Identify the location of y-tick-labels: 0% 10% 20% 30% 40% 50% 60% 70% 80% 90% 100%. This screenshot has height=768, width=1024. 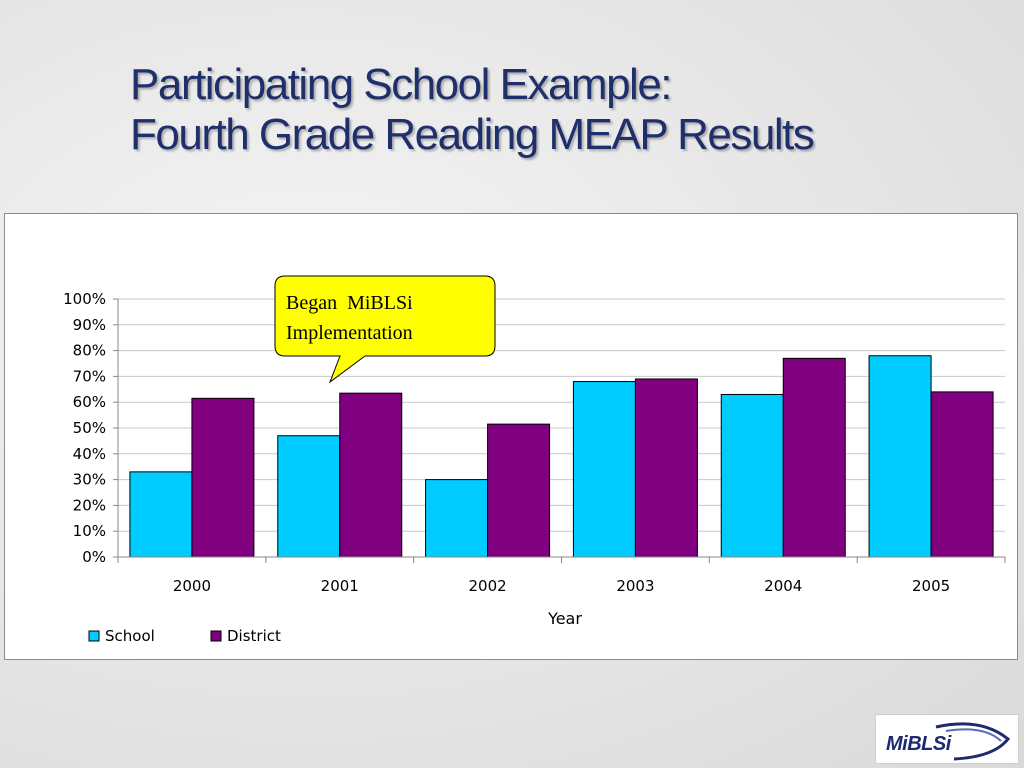
(84, 428).